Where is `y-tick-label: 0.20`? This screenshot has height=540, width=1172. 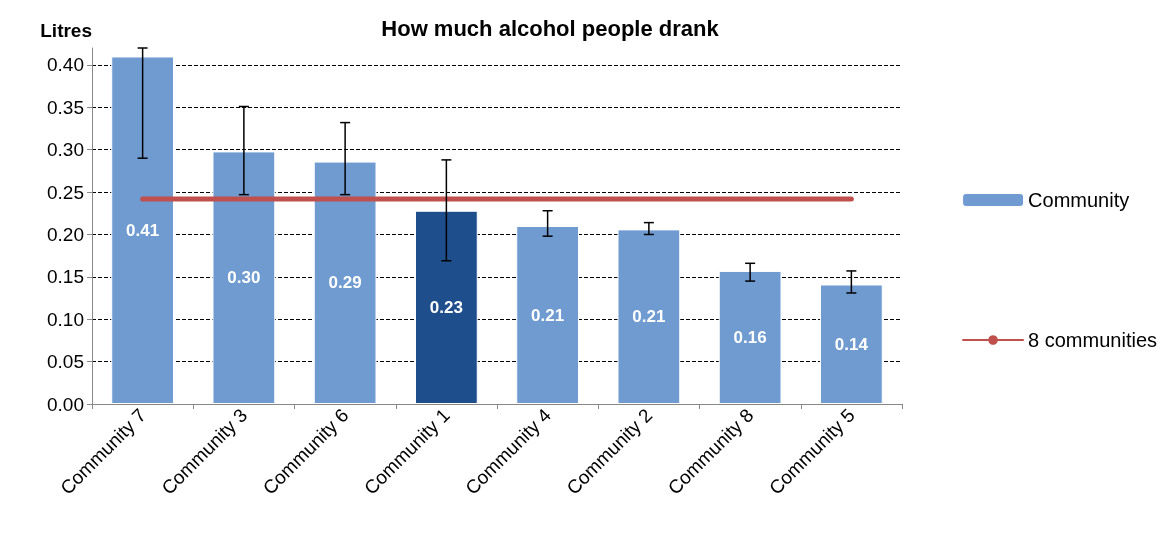 y-tick-label: 0.20 is located at coordinates (65, 234).